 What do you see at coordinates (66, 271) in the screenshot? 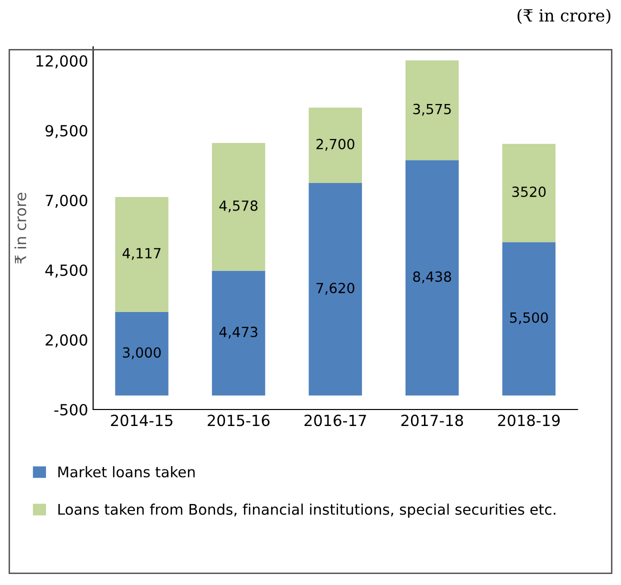
I see `y-tick-label: 4,500` at bounding box center [66, 271].